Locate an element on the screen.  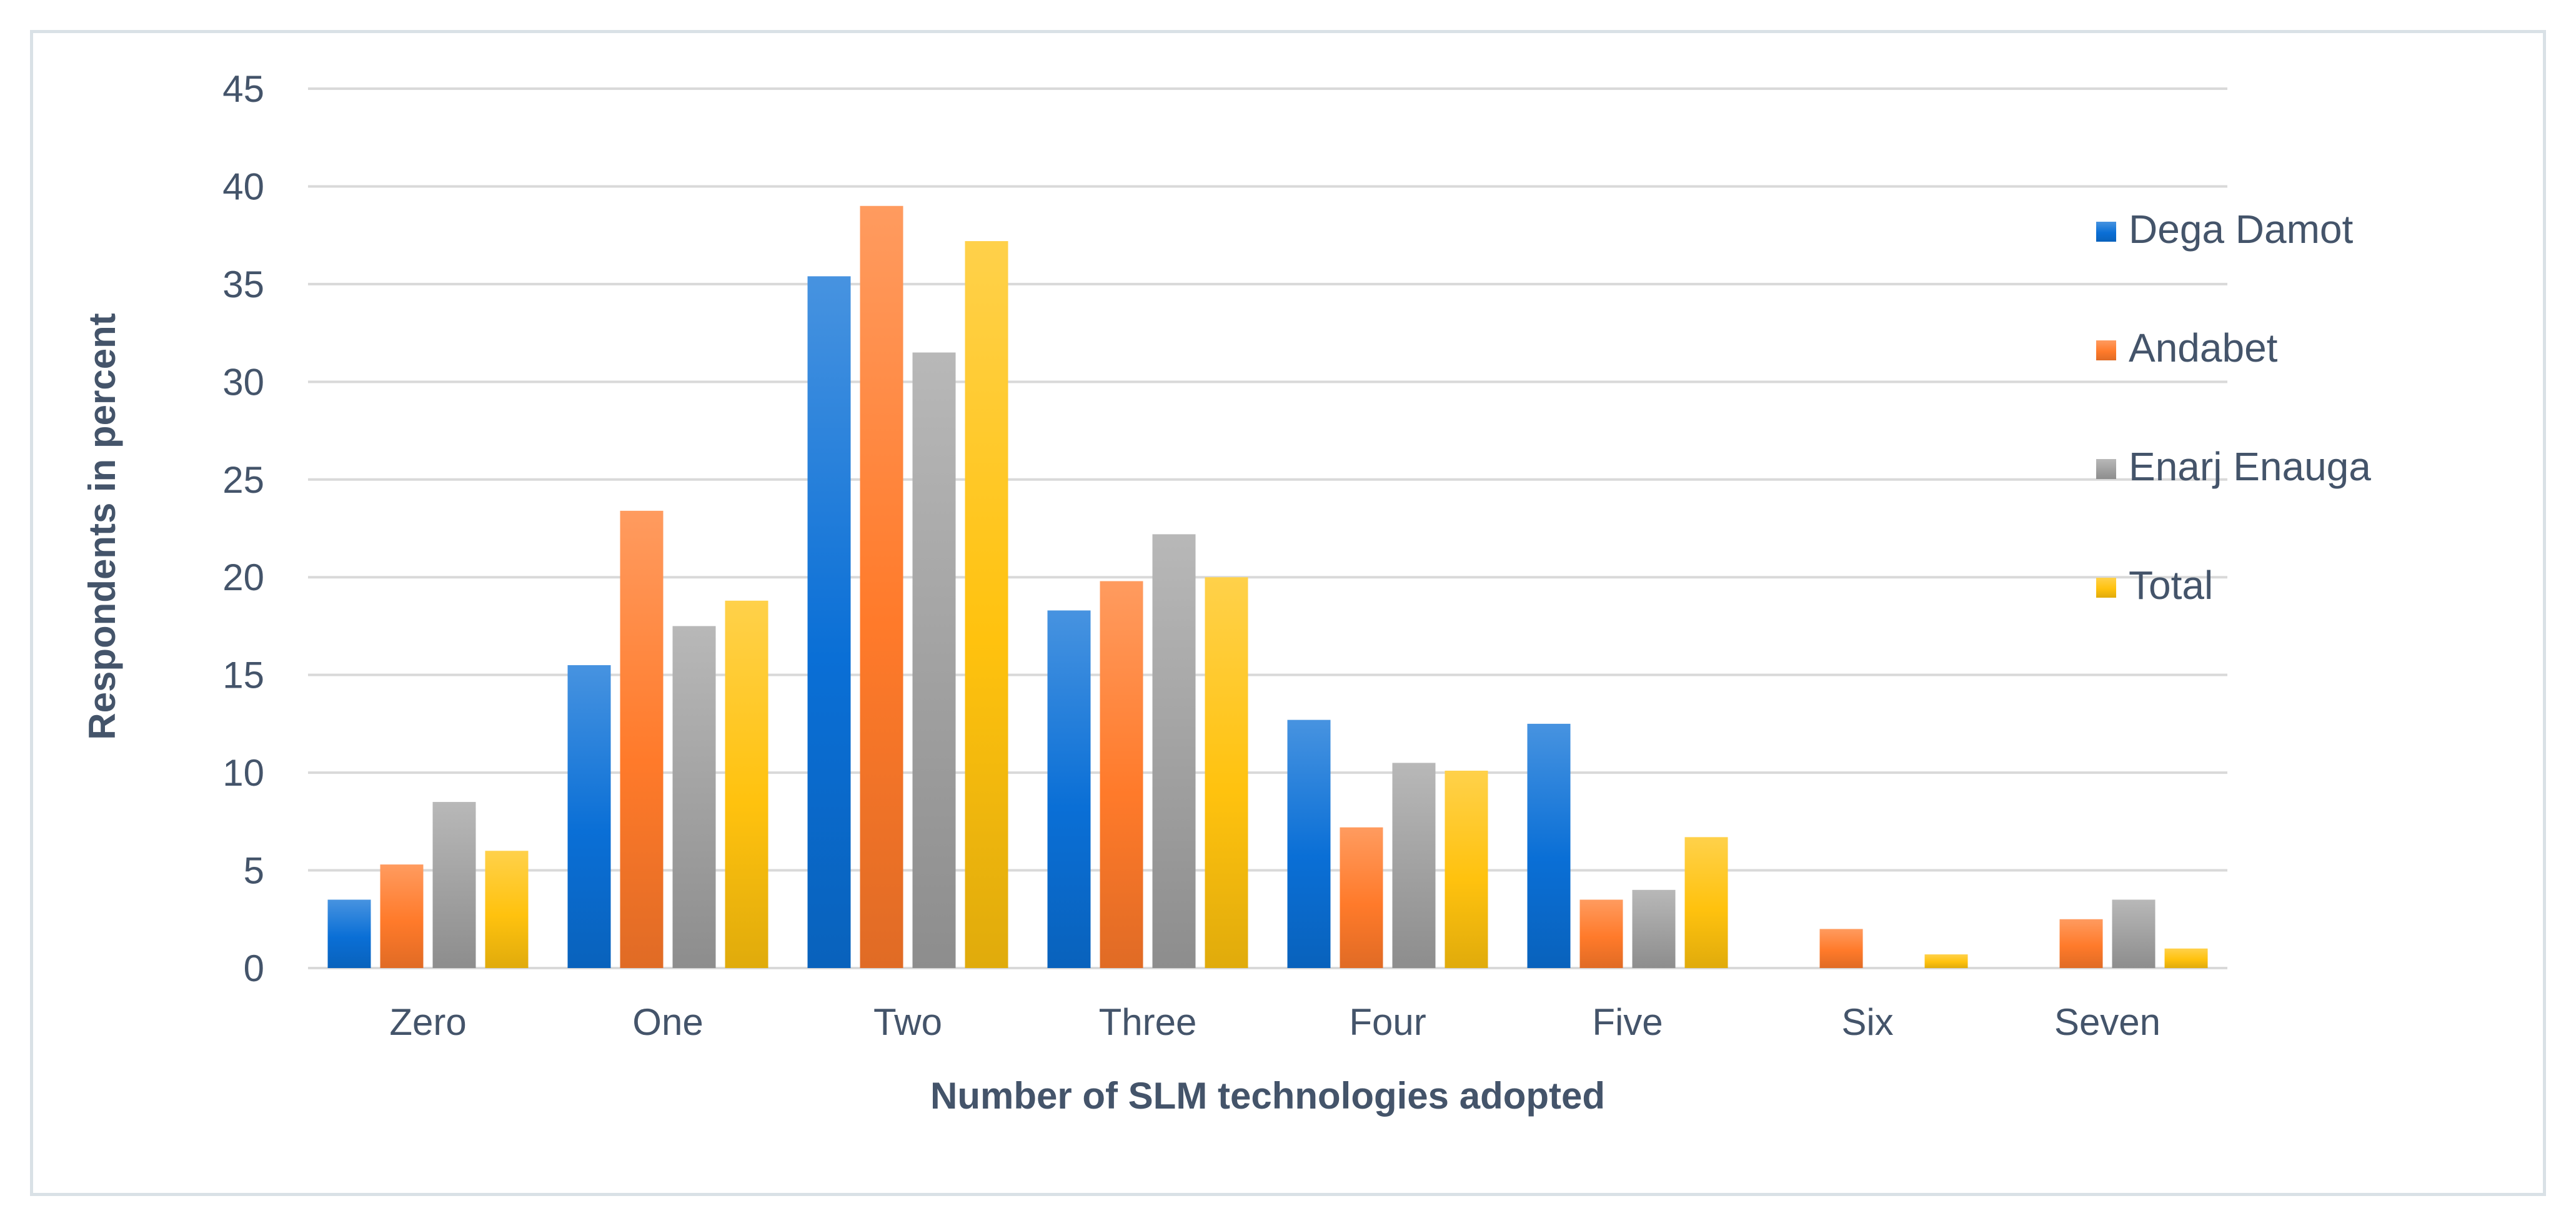
bar-andabet-seven is located at coordinates (2081, 943).